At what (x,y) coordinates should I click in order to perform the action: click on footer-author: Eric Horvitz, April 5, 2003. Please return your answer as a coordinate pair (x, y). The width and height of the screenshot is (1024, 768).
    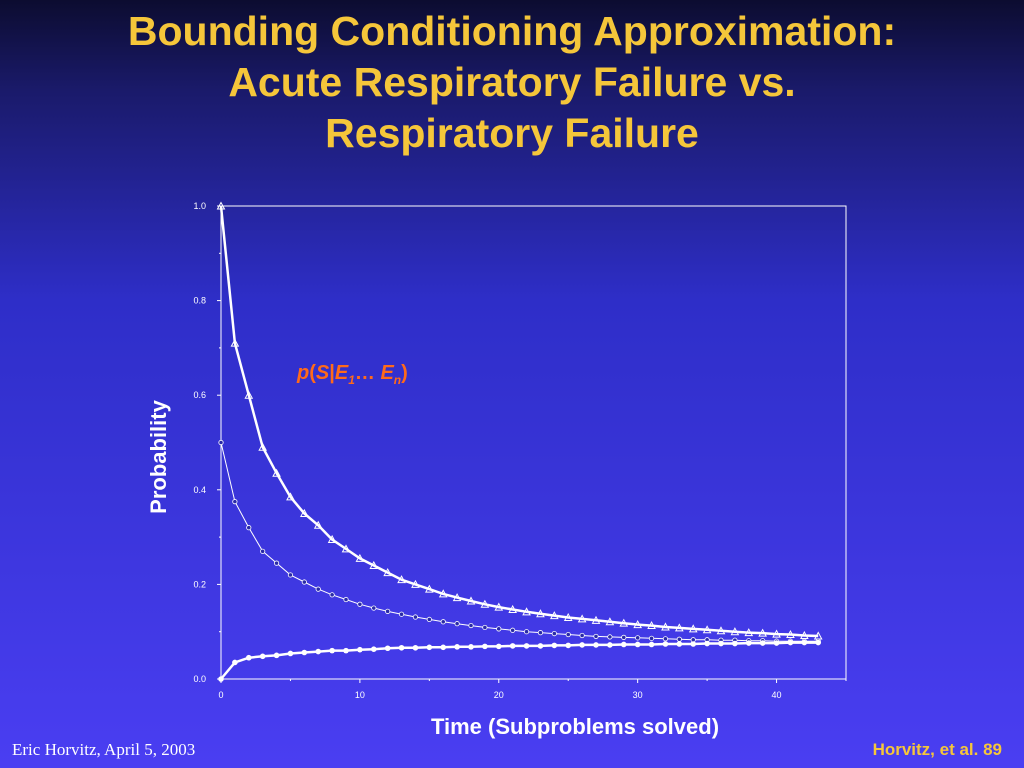
    Looking at the image, I should click on (104, 749).